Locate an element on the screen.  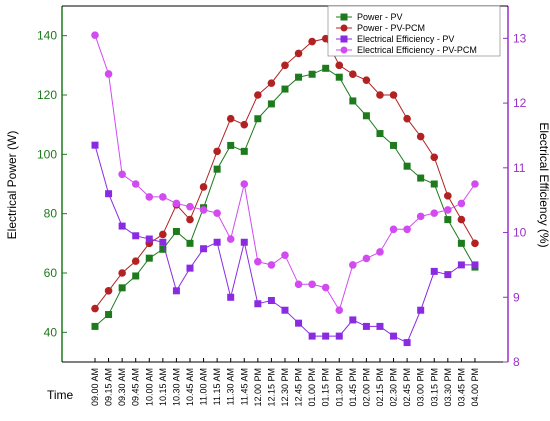
x-tick-label: 04.00 PM is located at coordinates (475, 387).